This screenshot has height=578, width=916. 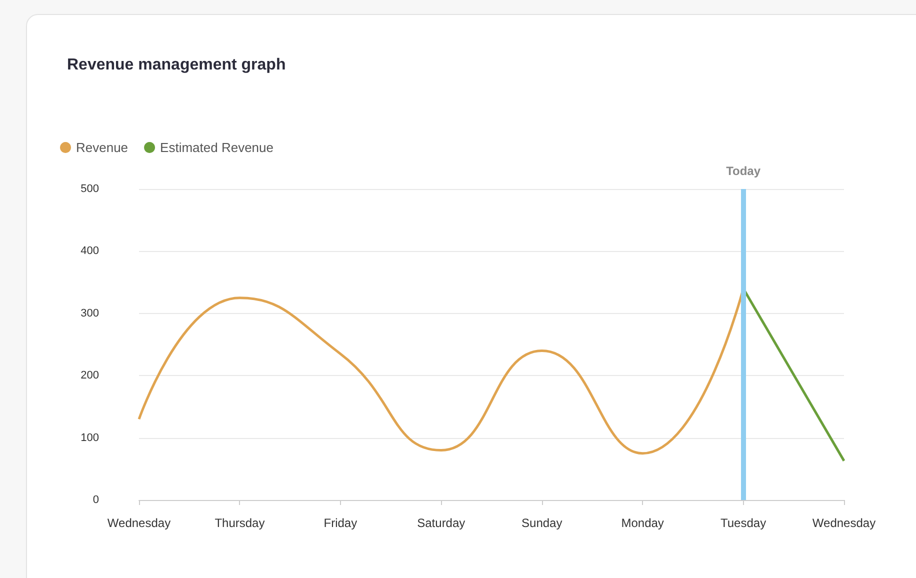 What do you see at coordinates (89, 251) in the screenshot?
I see `y-tick-label: 400` at bounding box center [89, 251].